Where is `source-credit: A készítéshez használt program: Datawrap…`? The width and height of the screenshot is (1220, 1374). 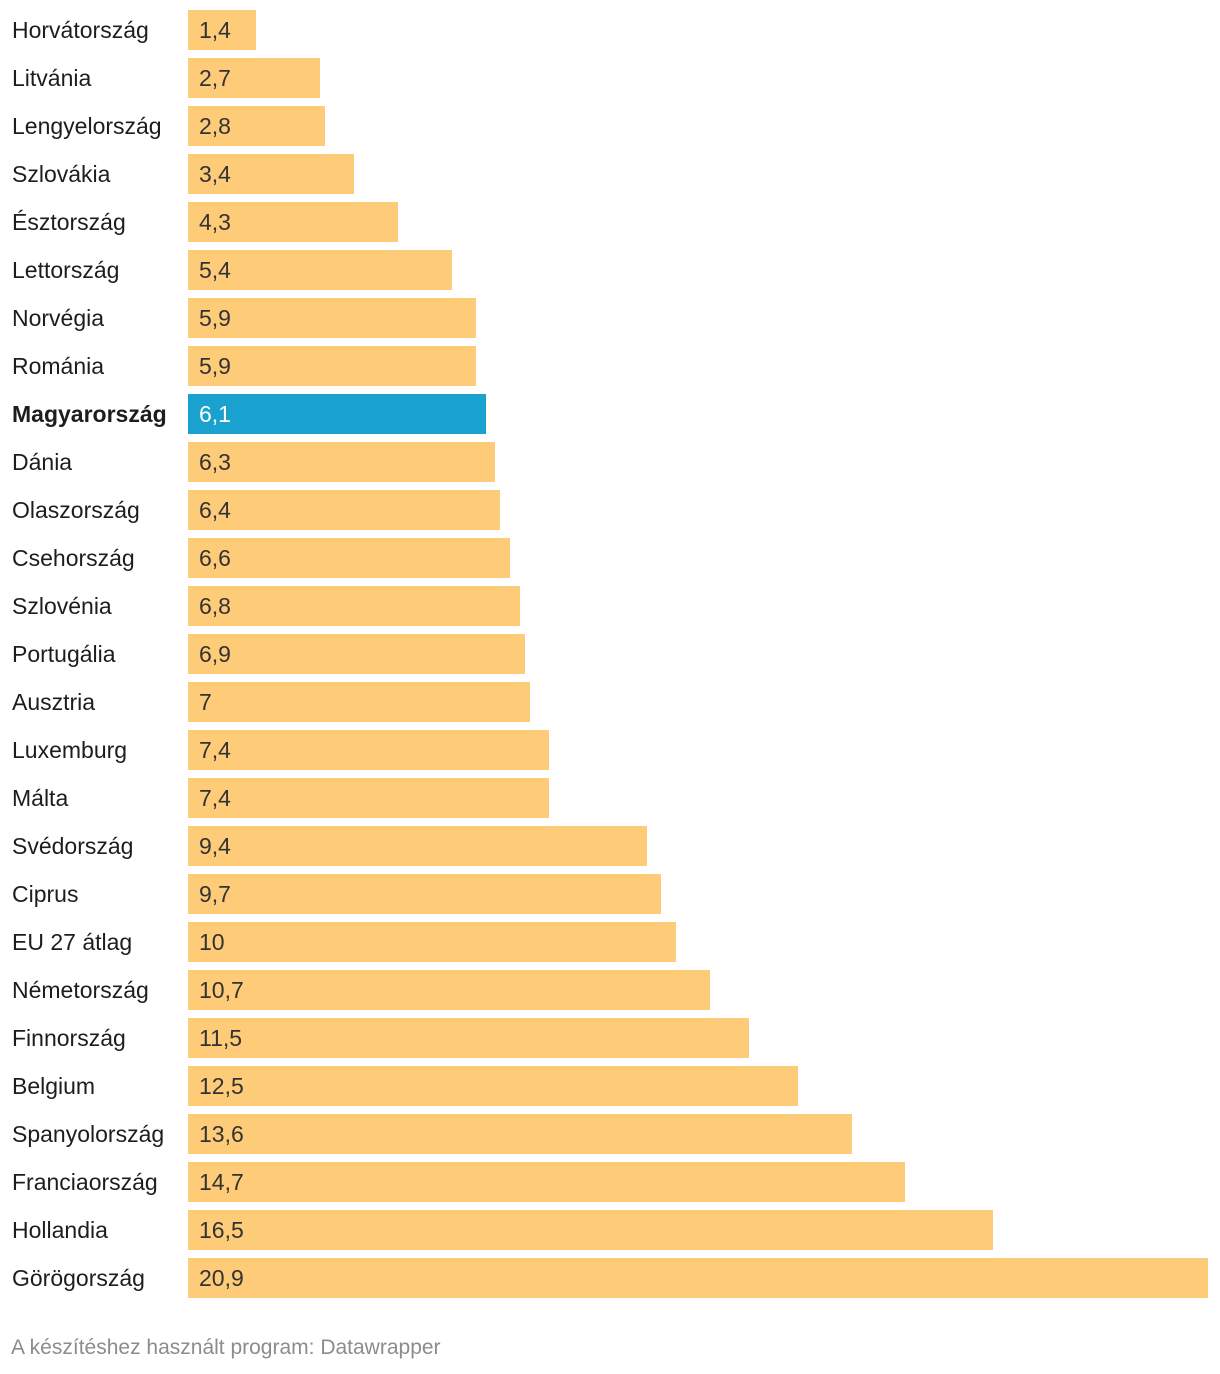
source-credit: A készítéshez használt program: Datawrap… is located at coordinates (226, 1347).